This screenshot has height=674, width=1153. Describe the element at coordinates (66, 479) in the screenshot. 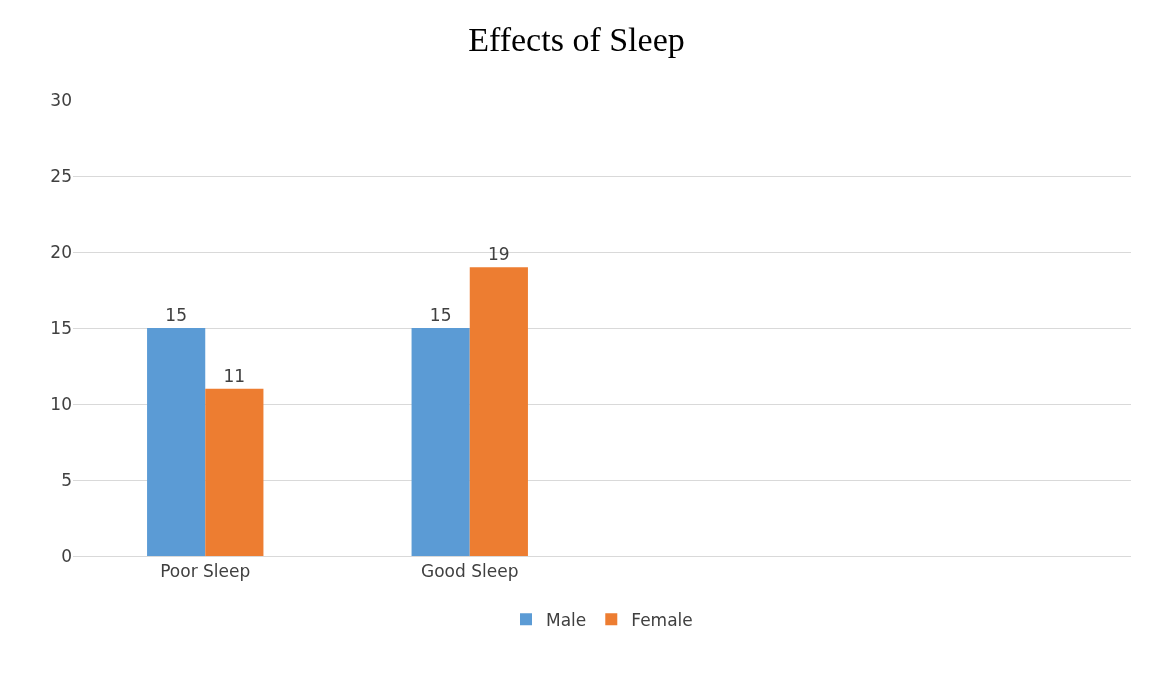

I see `y-tick-label: 5` at that location.